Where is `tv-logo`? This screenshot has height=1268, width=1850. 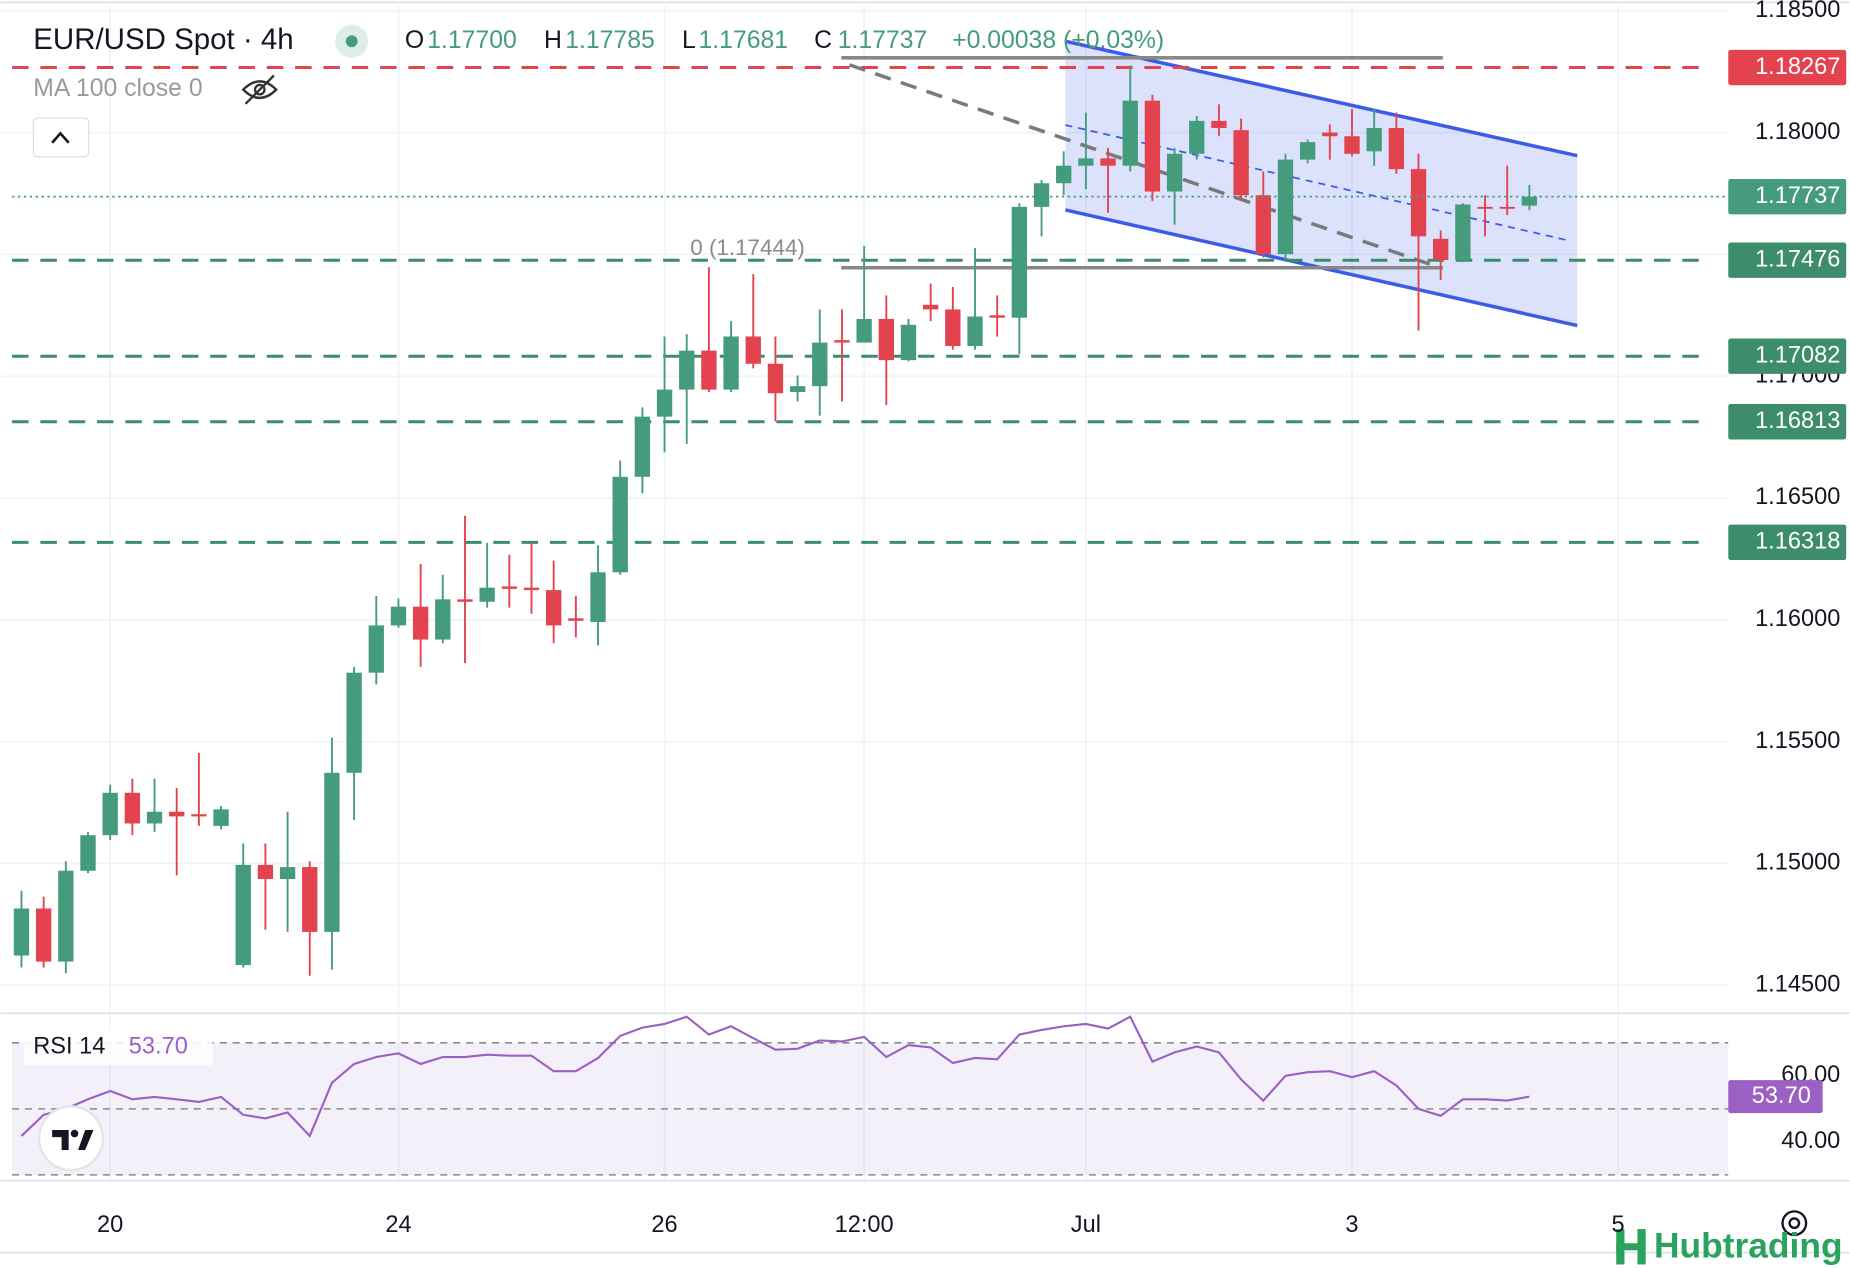 tv-logo is located at coordinates (71, 1138).